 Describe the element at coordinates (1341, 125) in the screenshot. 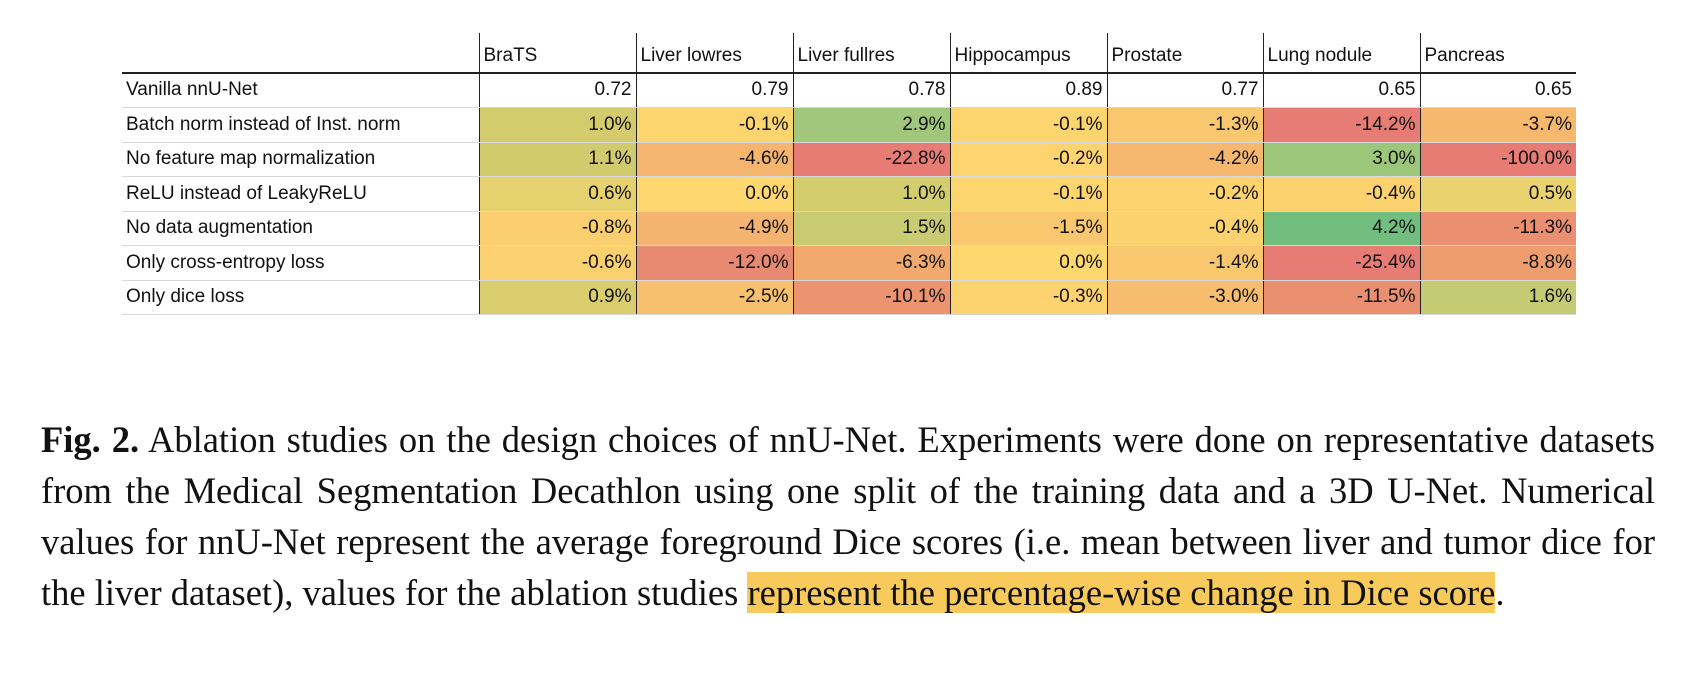

I see `value-cell: -14.2%` at that location.